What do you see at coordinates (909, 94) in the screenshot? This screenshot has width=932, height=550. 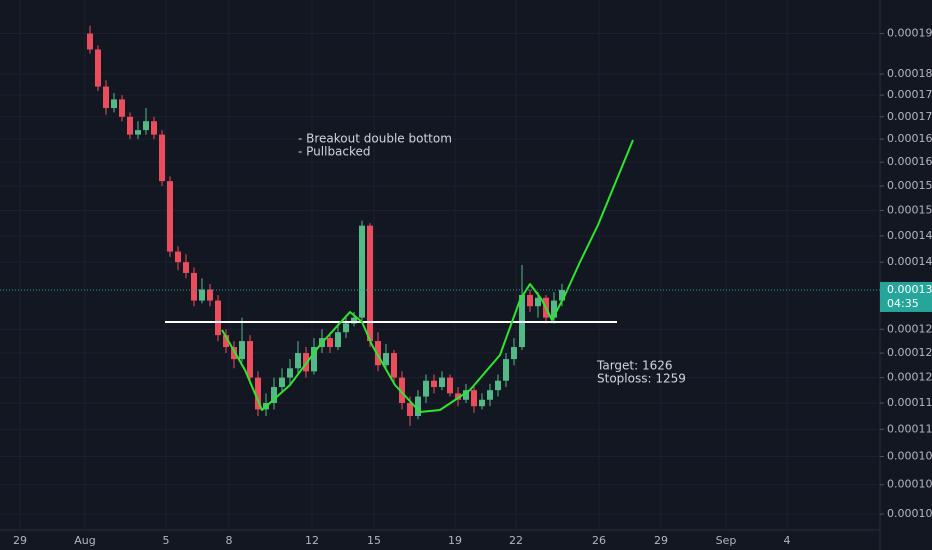 I see `y-tick-label: 0.0001750` at bounding box center [909, 94].